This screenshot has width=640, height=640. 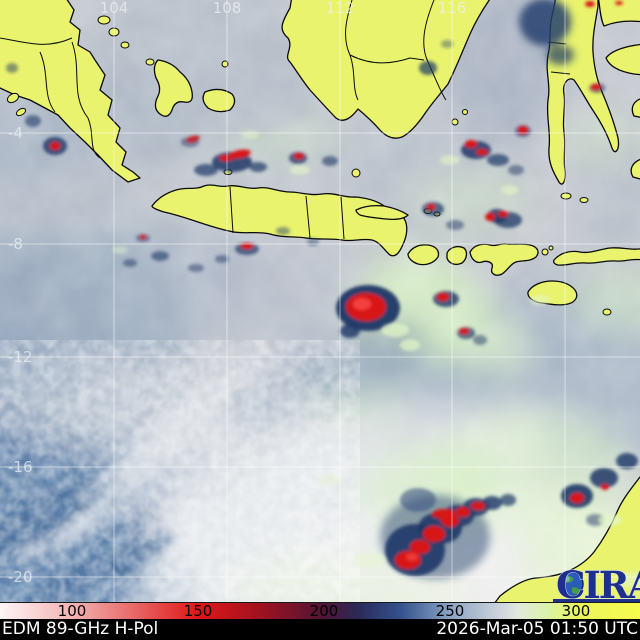 I want to click on longitude-label: 108, so click(x=227, y=8).